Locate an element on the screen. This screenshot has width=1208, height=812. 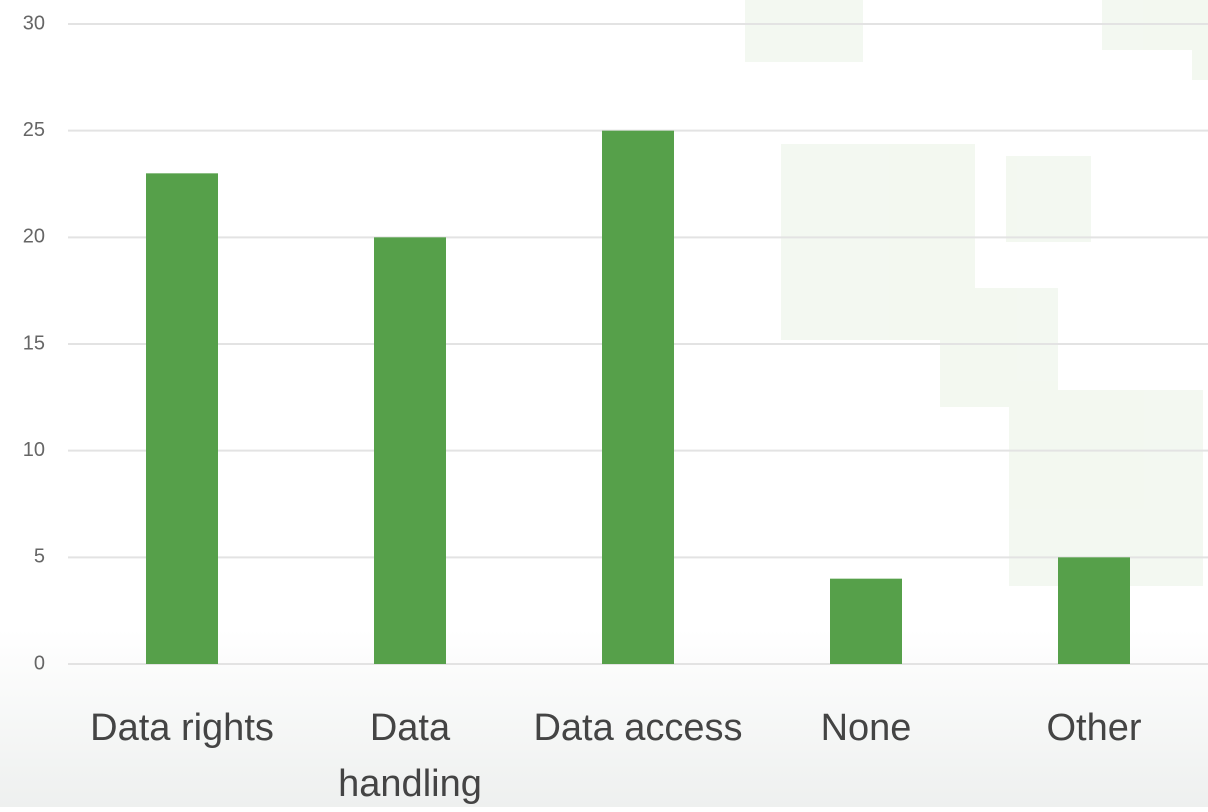
x-tick-label: Data access is located at coordinates (638, 728).